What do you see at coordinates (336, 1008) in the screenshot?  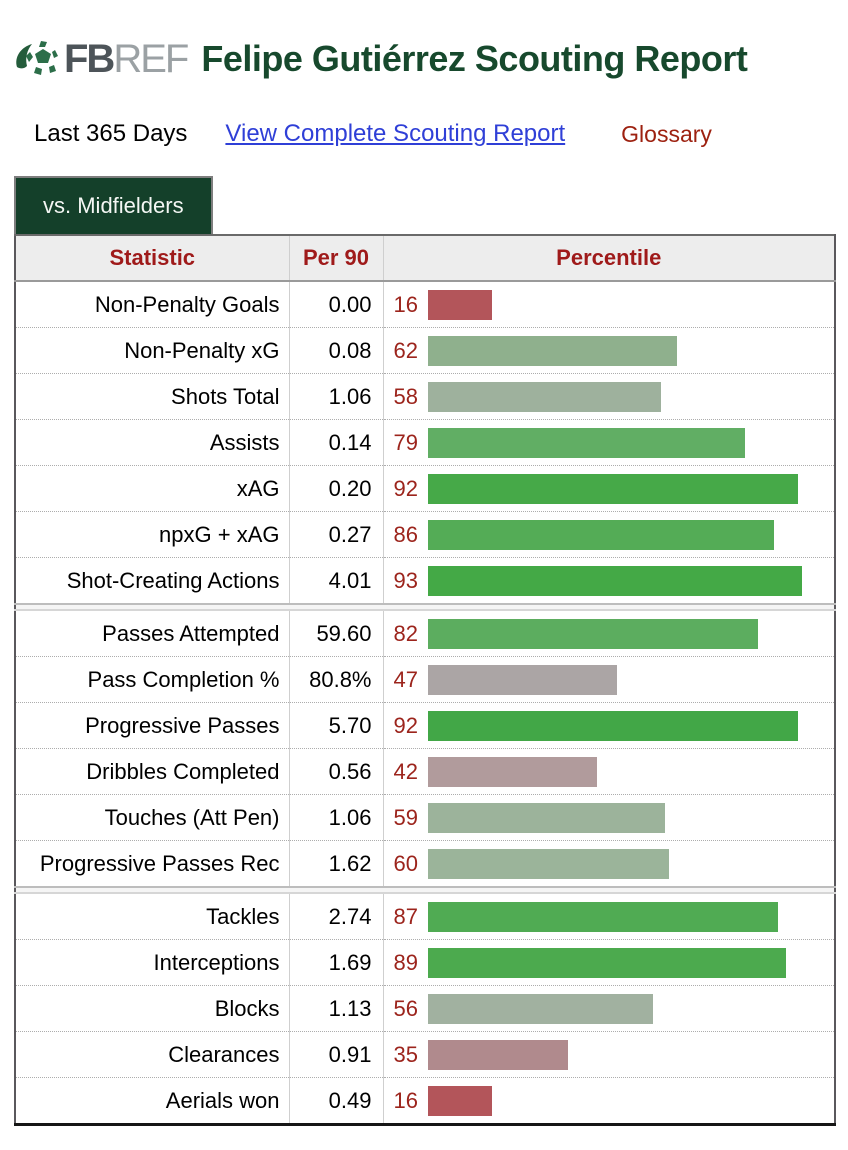 I see `per90-value: 1.13` at bounding box center [336, 1008].